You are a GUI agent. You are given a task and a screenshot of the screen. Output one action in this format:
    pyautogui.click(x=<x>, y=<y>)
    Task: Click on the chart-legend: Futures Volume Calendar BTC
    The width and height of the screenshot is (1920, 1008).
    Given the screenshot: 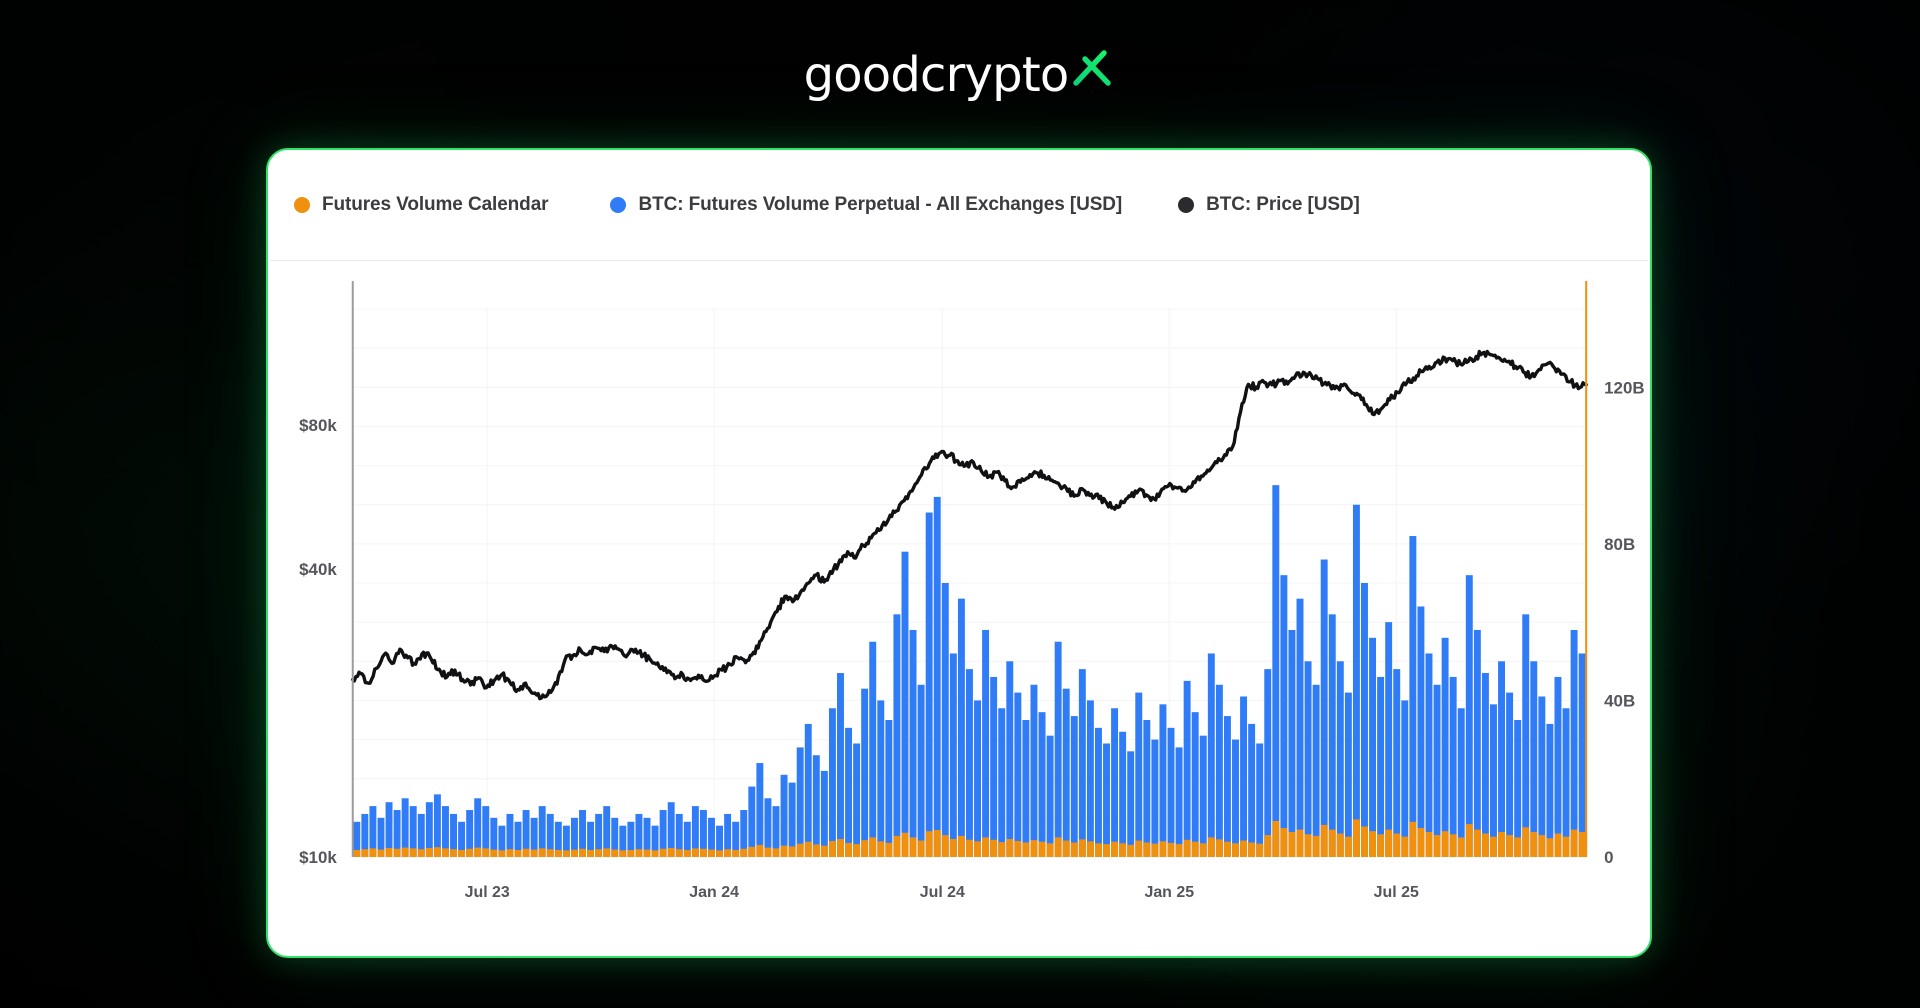 What is the action you would take?
    pyautogui.click(x=959, y=205)
    